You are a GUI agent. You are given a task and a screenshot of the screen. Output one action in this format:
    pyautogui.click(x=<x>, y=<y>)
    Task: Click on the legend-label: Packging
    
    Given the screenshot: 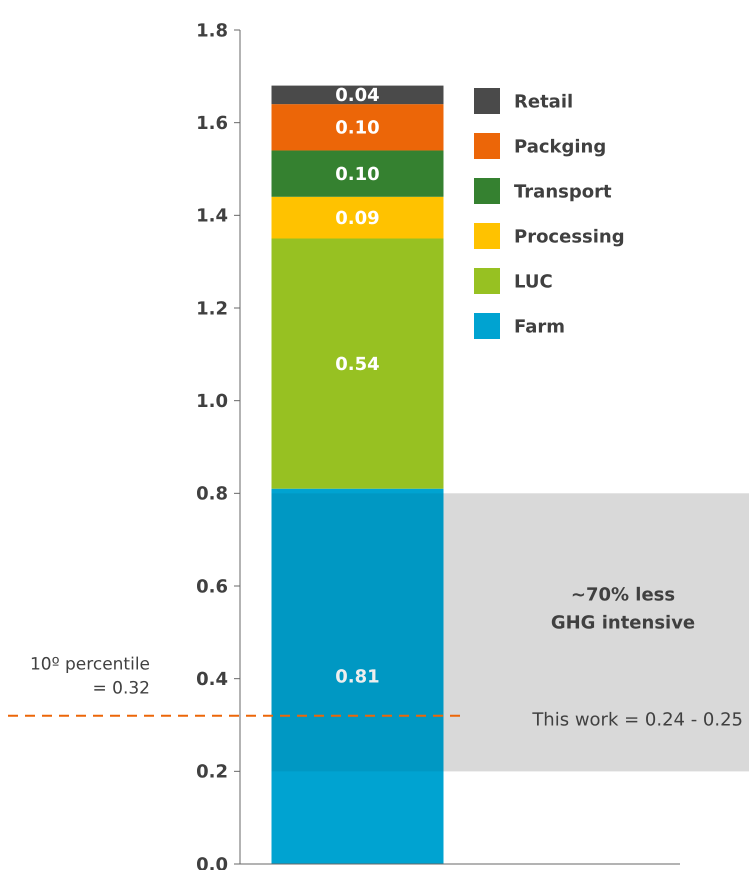 What is the action you would take?
    pyautogui.click(x=560, y=147)
    